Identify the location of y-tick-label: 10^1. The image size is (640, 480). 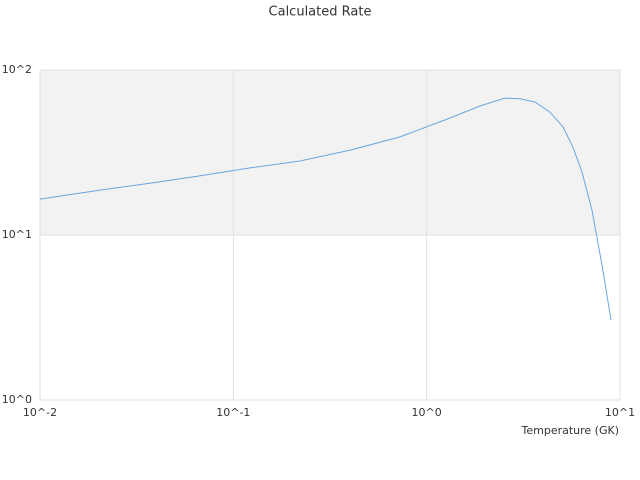
(17, 234).